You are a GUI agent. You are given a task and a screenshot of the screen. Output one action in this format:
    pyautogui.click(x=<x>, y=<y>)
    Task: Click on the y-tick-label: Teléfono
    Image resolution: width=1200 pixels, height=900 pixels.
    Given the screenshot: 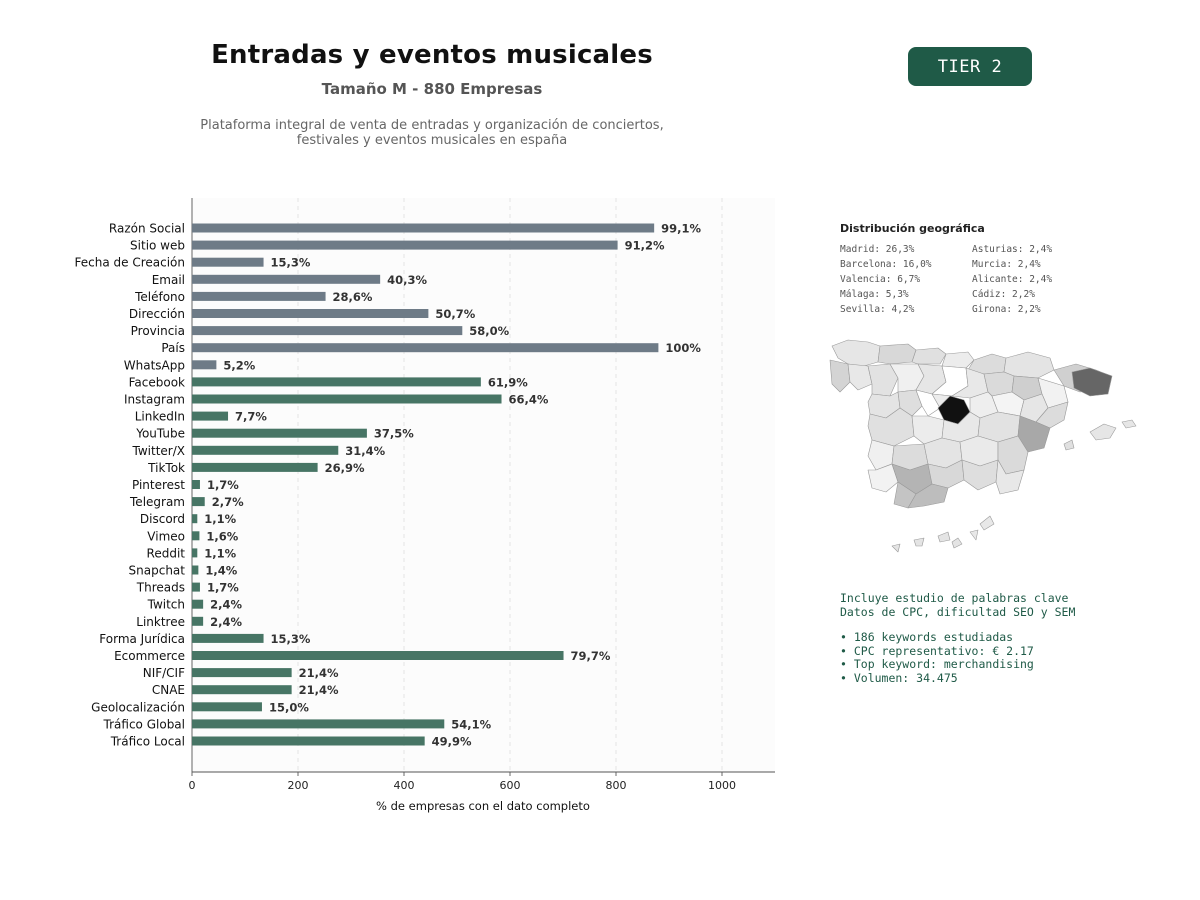 What is the action you would take?
    pyautogui.click(x=159, y=297)
    